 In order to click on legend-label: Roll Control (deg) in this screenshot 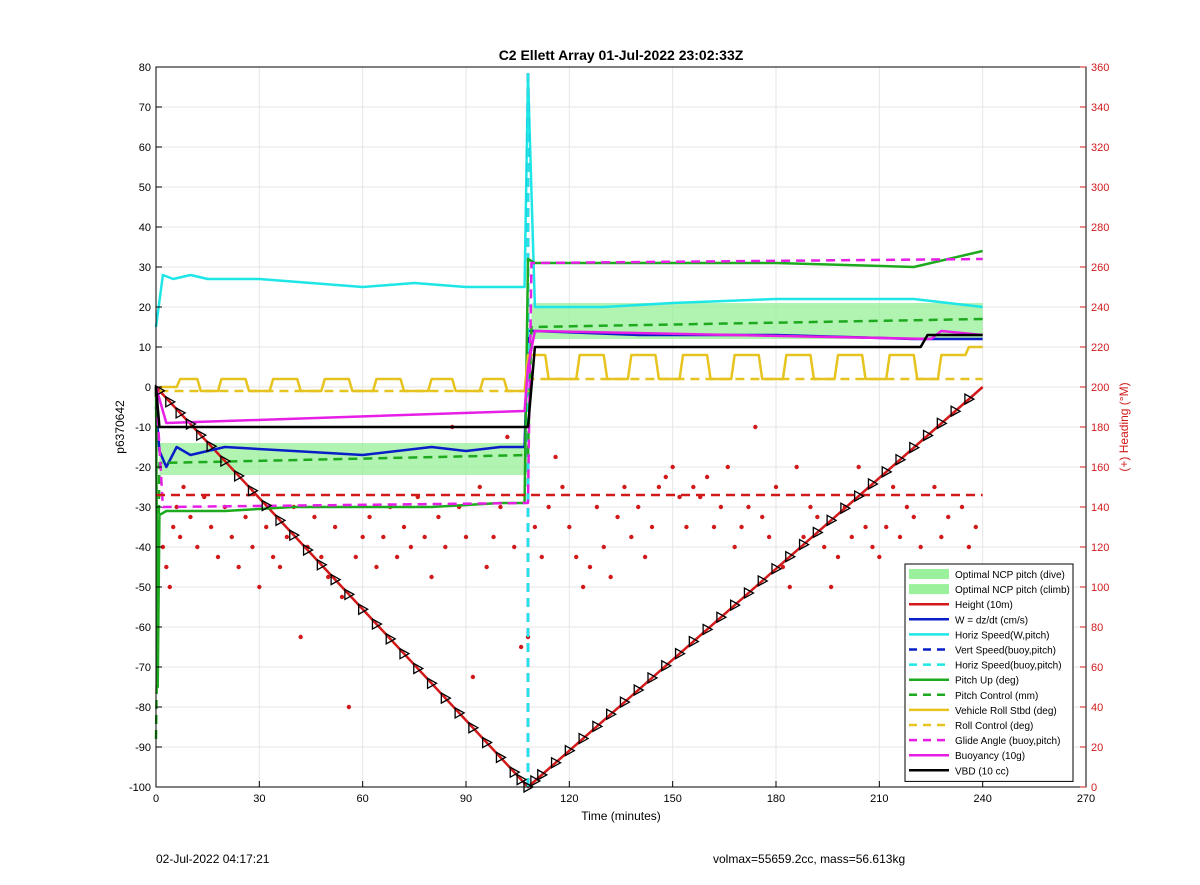, I will do `click(994, 726)`.